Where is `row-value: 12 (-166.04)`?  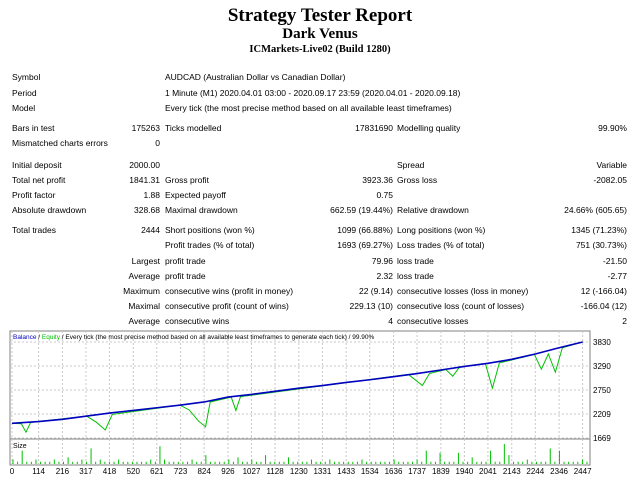 row-value: 12 (-166.04) is located at coordinates (603, 291).